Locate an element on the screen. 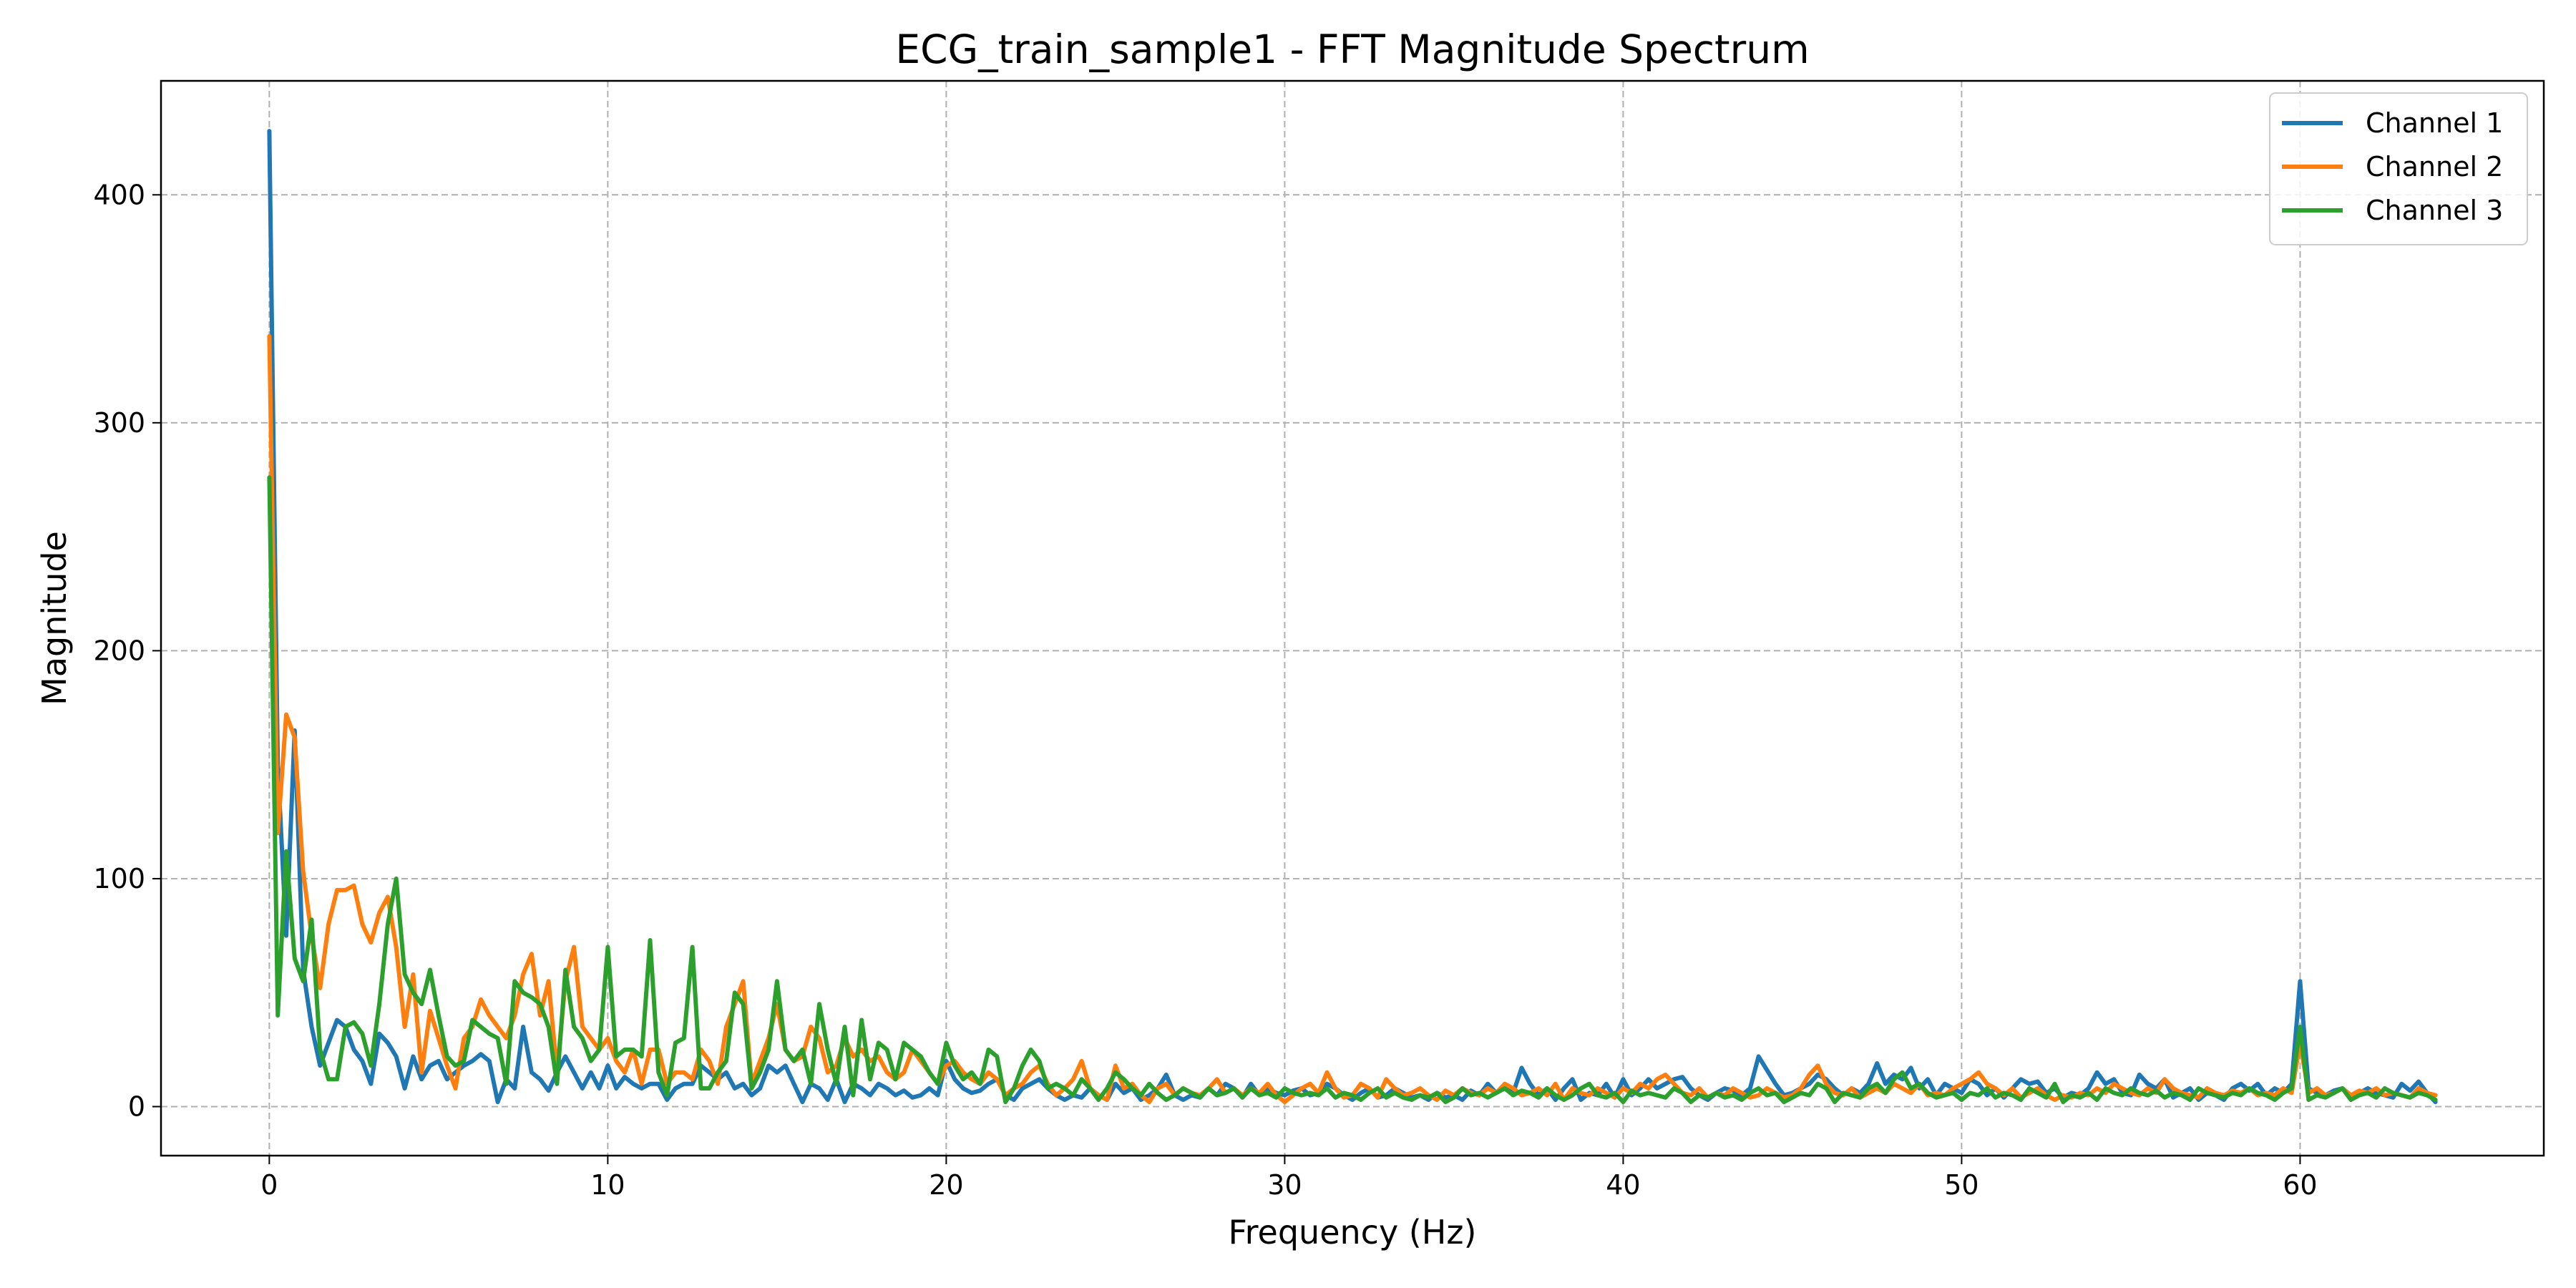 The image size is (2576, 1288). x-axis-title: Frequency (Hz) is located at coordinates (1353, 1232).